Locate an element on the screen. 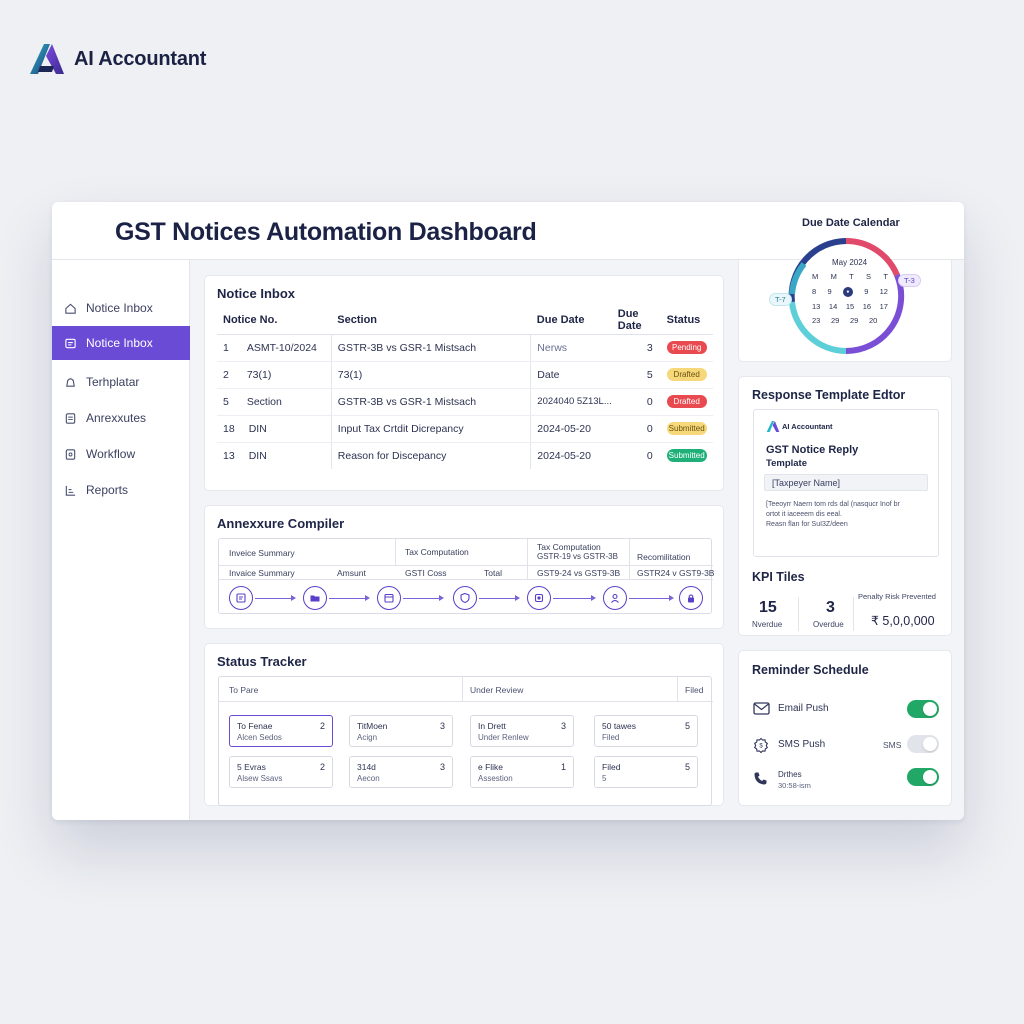 Image resolution: width=1024 pixels, height=1024 pixels. table-cell: 2 73(1) is located at coordinates (274, 375).